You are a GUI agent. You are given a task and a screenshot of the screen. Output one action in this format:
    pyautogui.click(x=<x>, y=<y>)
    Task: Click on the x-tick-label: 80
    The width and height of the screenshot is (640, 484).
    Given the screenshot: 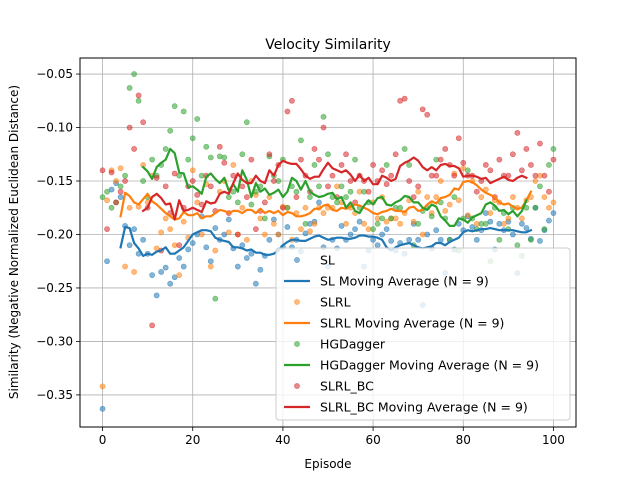 What is the action you would take?
    pyautogui.click(x=463, y=440)
    